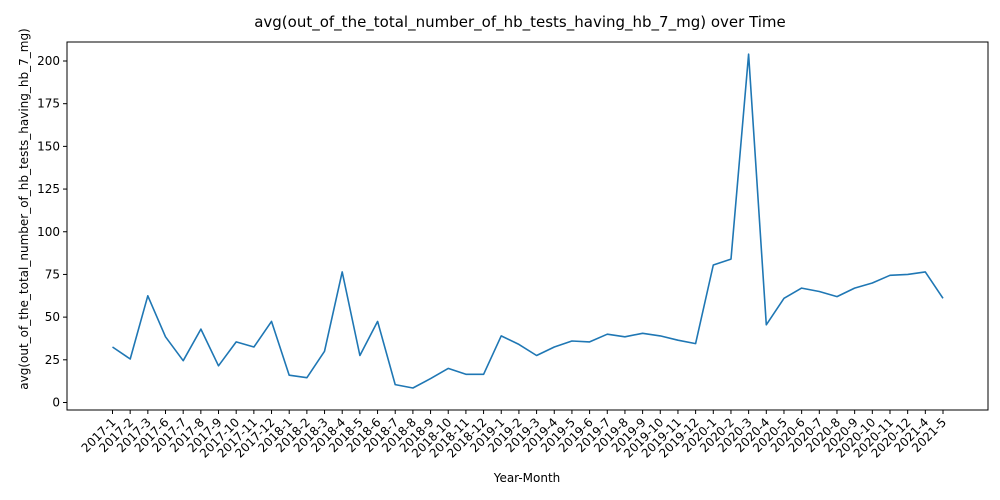 This screenshot has width=1000, height=500. What do you see at coordinates (52, 274) in the screenshot?
I see `y-tick-label: 75` at bounding box center [52, 274].